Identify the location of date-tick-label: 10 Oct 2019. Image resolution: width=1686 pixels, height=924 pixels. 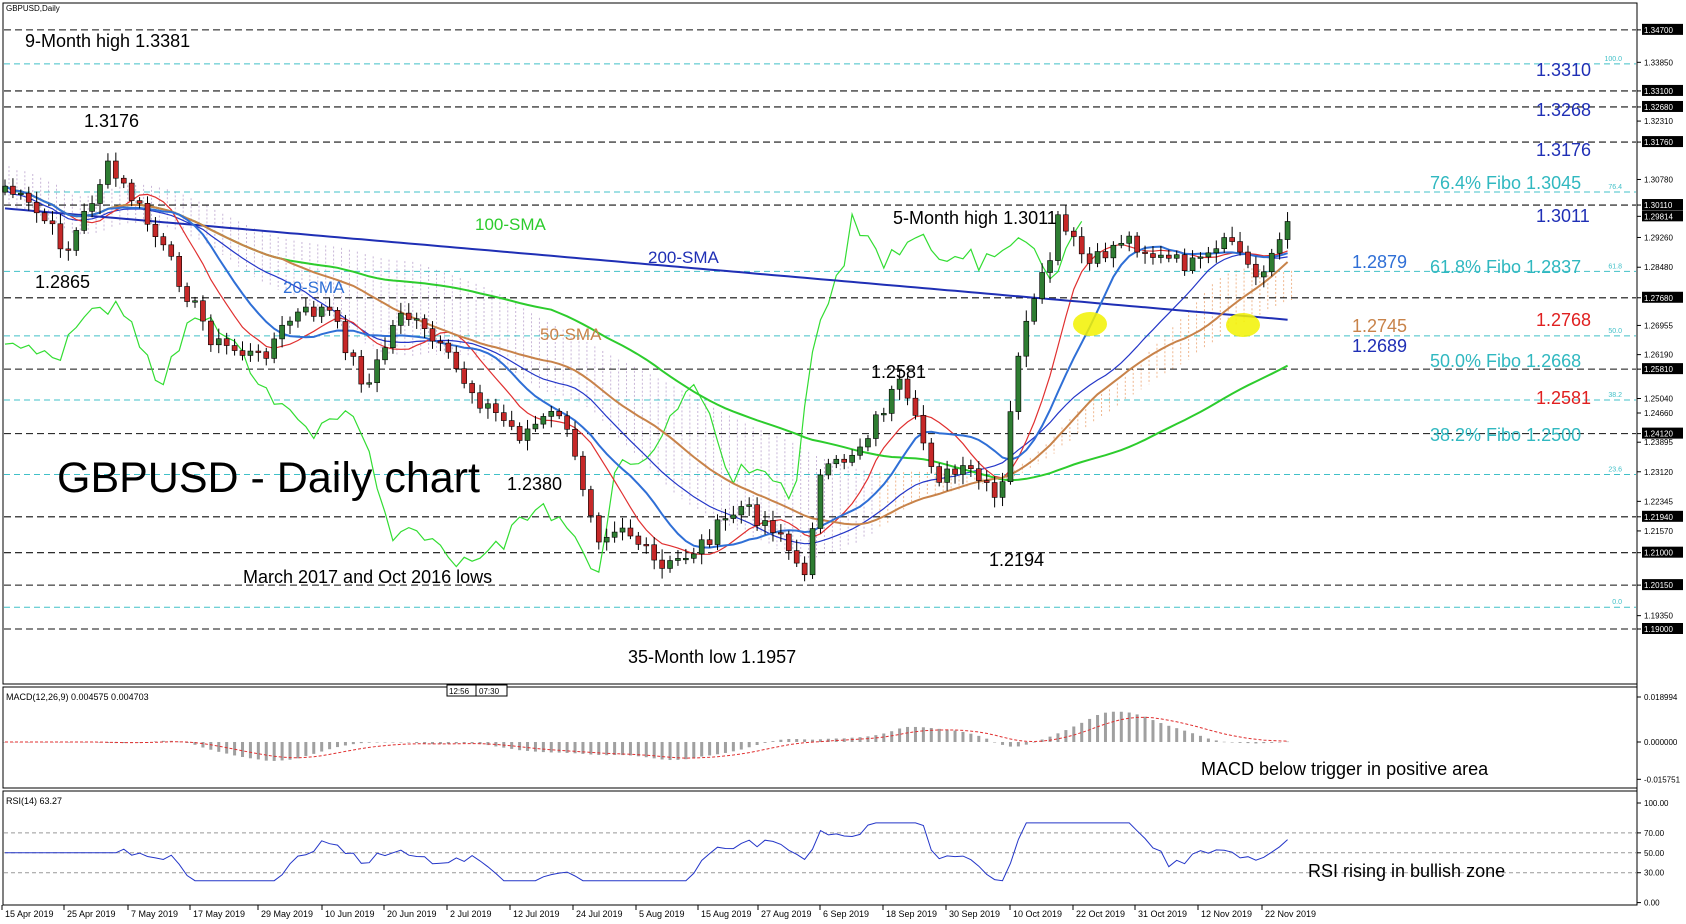
(1037, 914).